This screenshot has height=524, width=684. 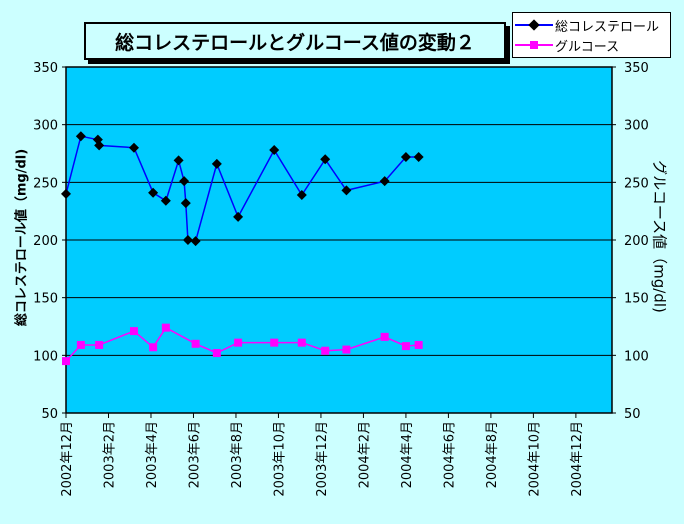 What do you see at coordinates (636, 299) in the screenshot?
I see `y-tick-label-right: 150` at bounding box center [636, 299].